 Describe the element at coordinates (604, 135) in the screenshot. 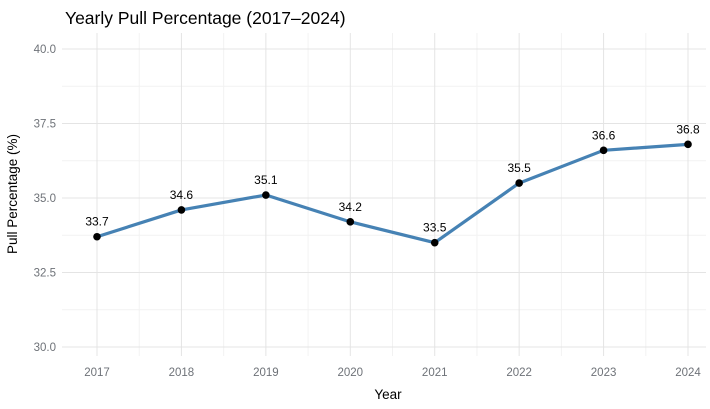

I see `point-label: 36.6` at that location.